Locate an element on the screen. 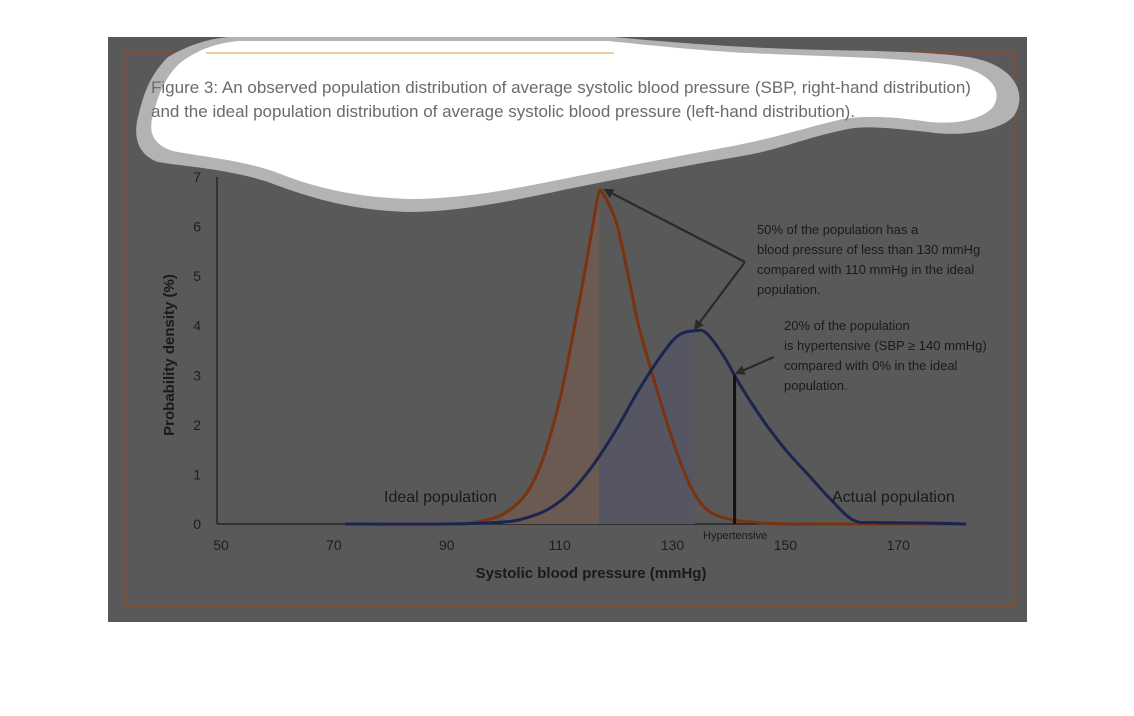 The width and height of the screenshot is (1134, 716). x-tick-label: 150 is located at coordinates (786, 545).